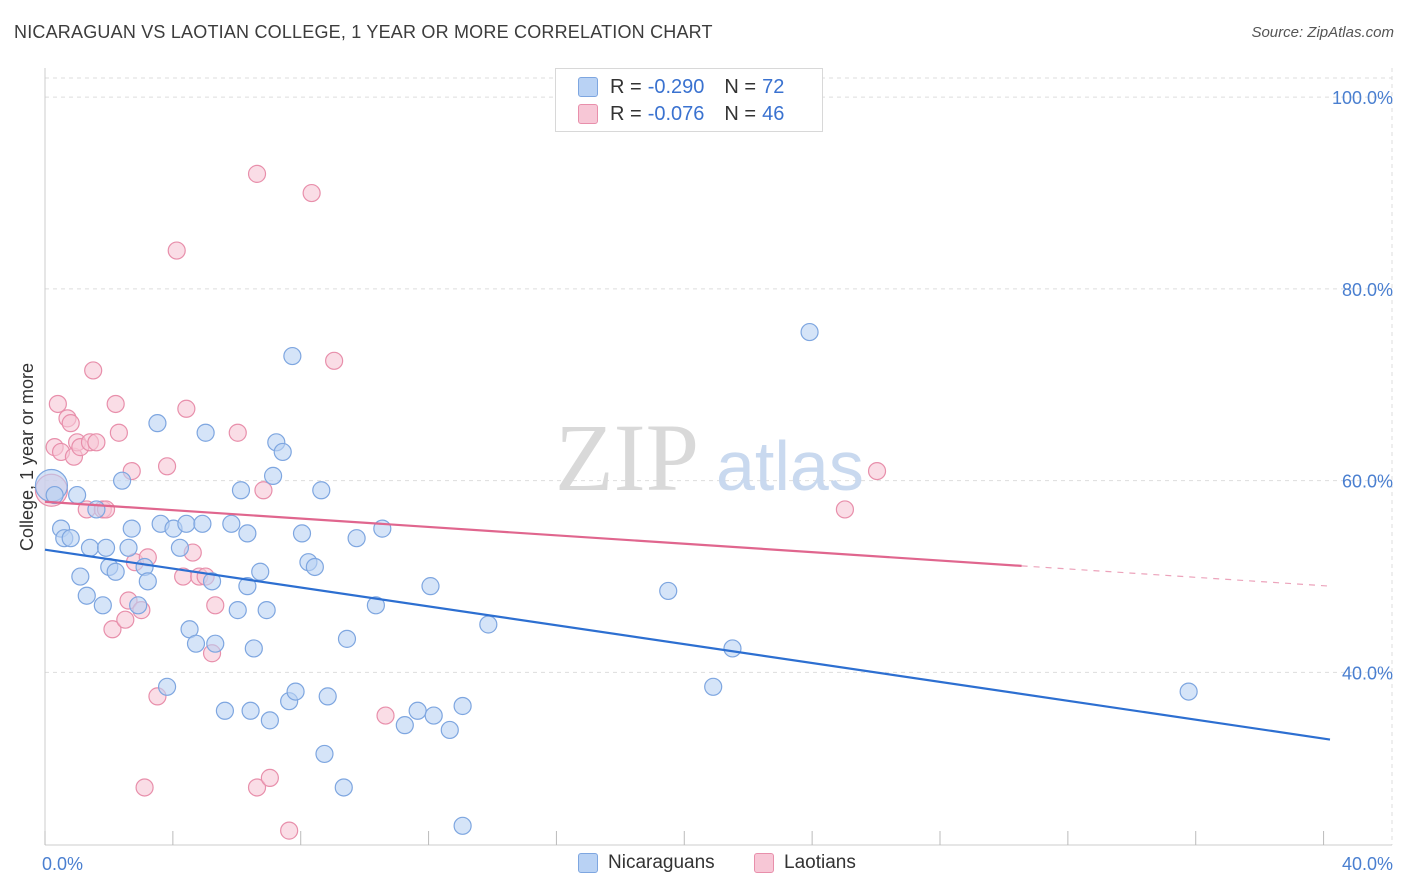  Describe the element at coordinates (1367, 290) in the screenshot. I see `y-tick-label: 80.0%` at that location.